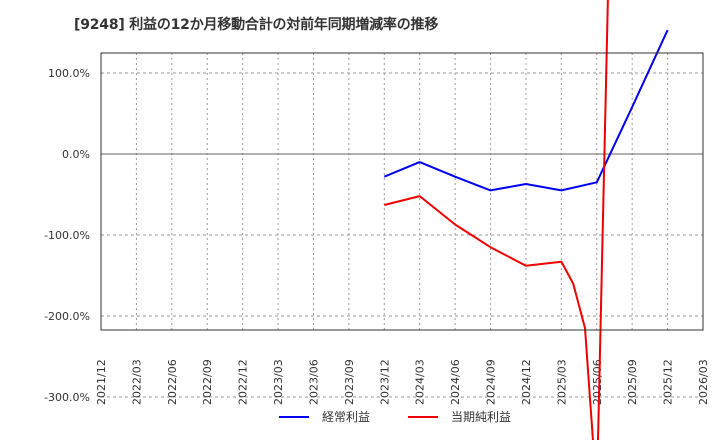 The width and height of the screenshot is (720, 440). Describe the element at coordinates (207, 382) in the screenshot. I see `x-tick-label: 2022/09` at that location.